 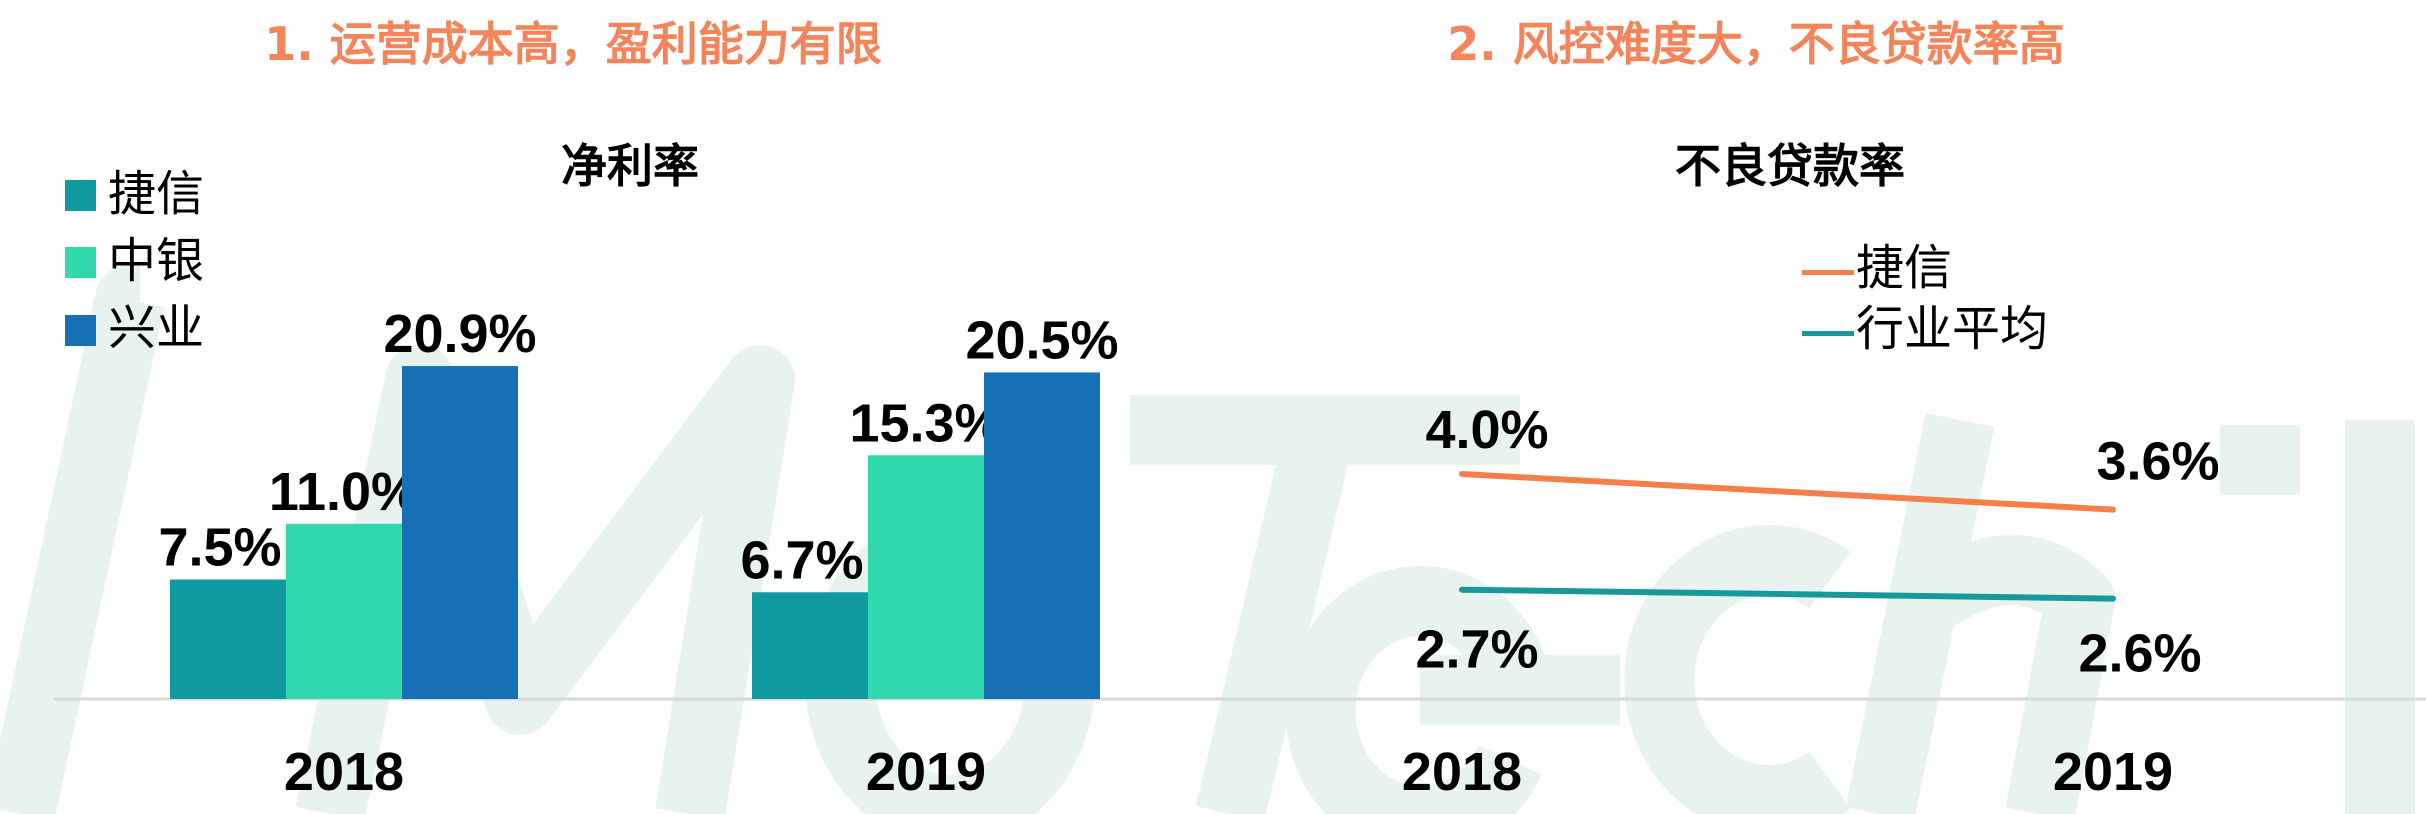 I want to click on bar-label: 15.3%, so click(x=925, y=423).